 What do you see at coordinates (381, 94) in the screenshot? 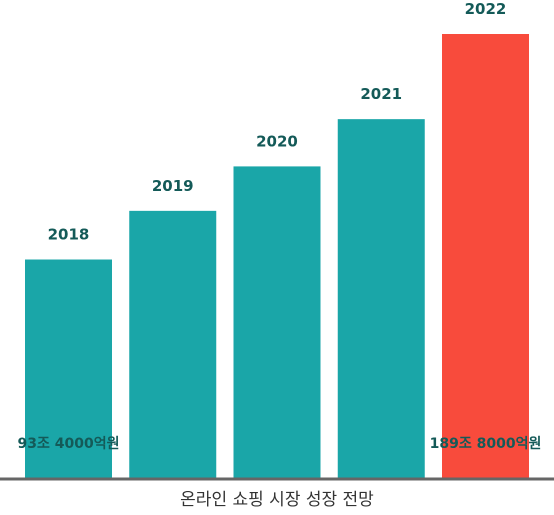
I see `category-label-2021: 2021` at bounding box center [381, 94].